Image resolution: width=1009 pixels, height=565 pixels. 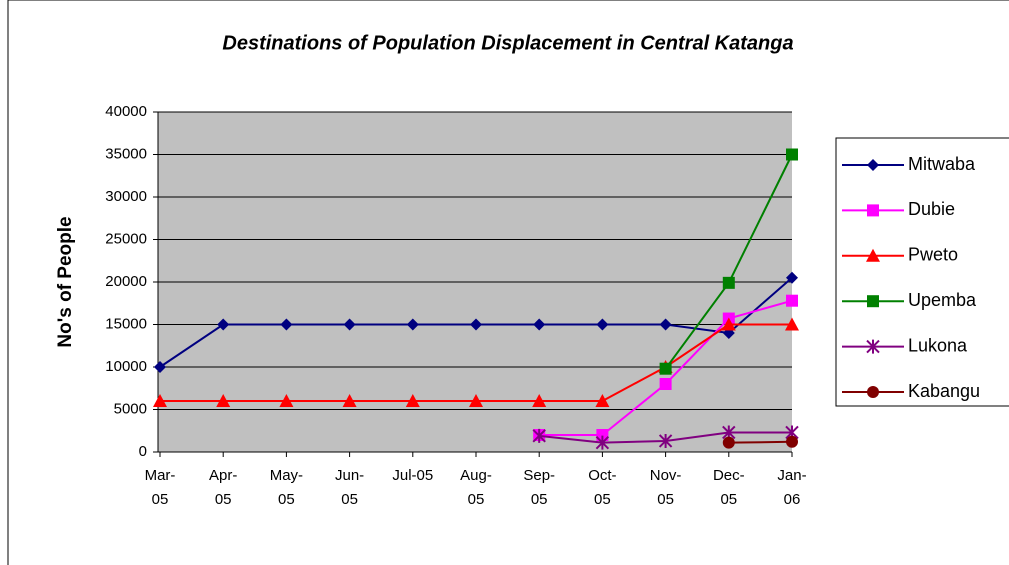 What do you see at coordinates (933, 255) in the screenshot?
I see `legend-label: Pweto` at bounding box center [933, 255].